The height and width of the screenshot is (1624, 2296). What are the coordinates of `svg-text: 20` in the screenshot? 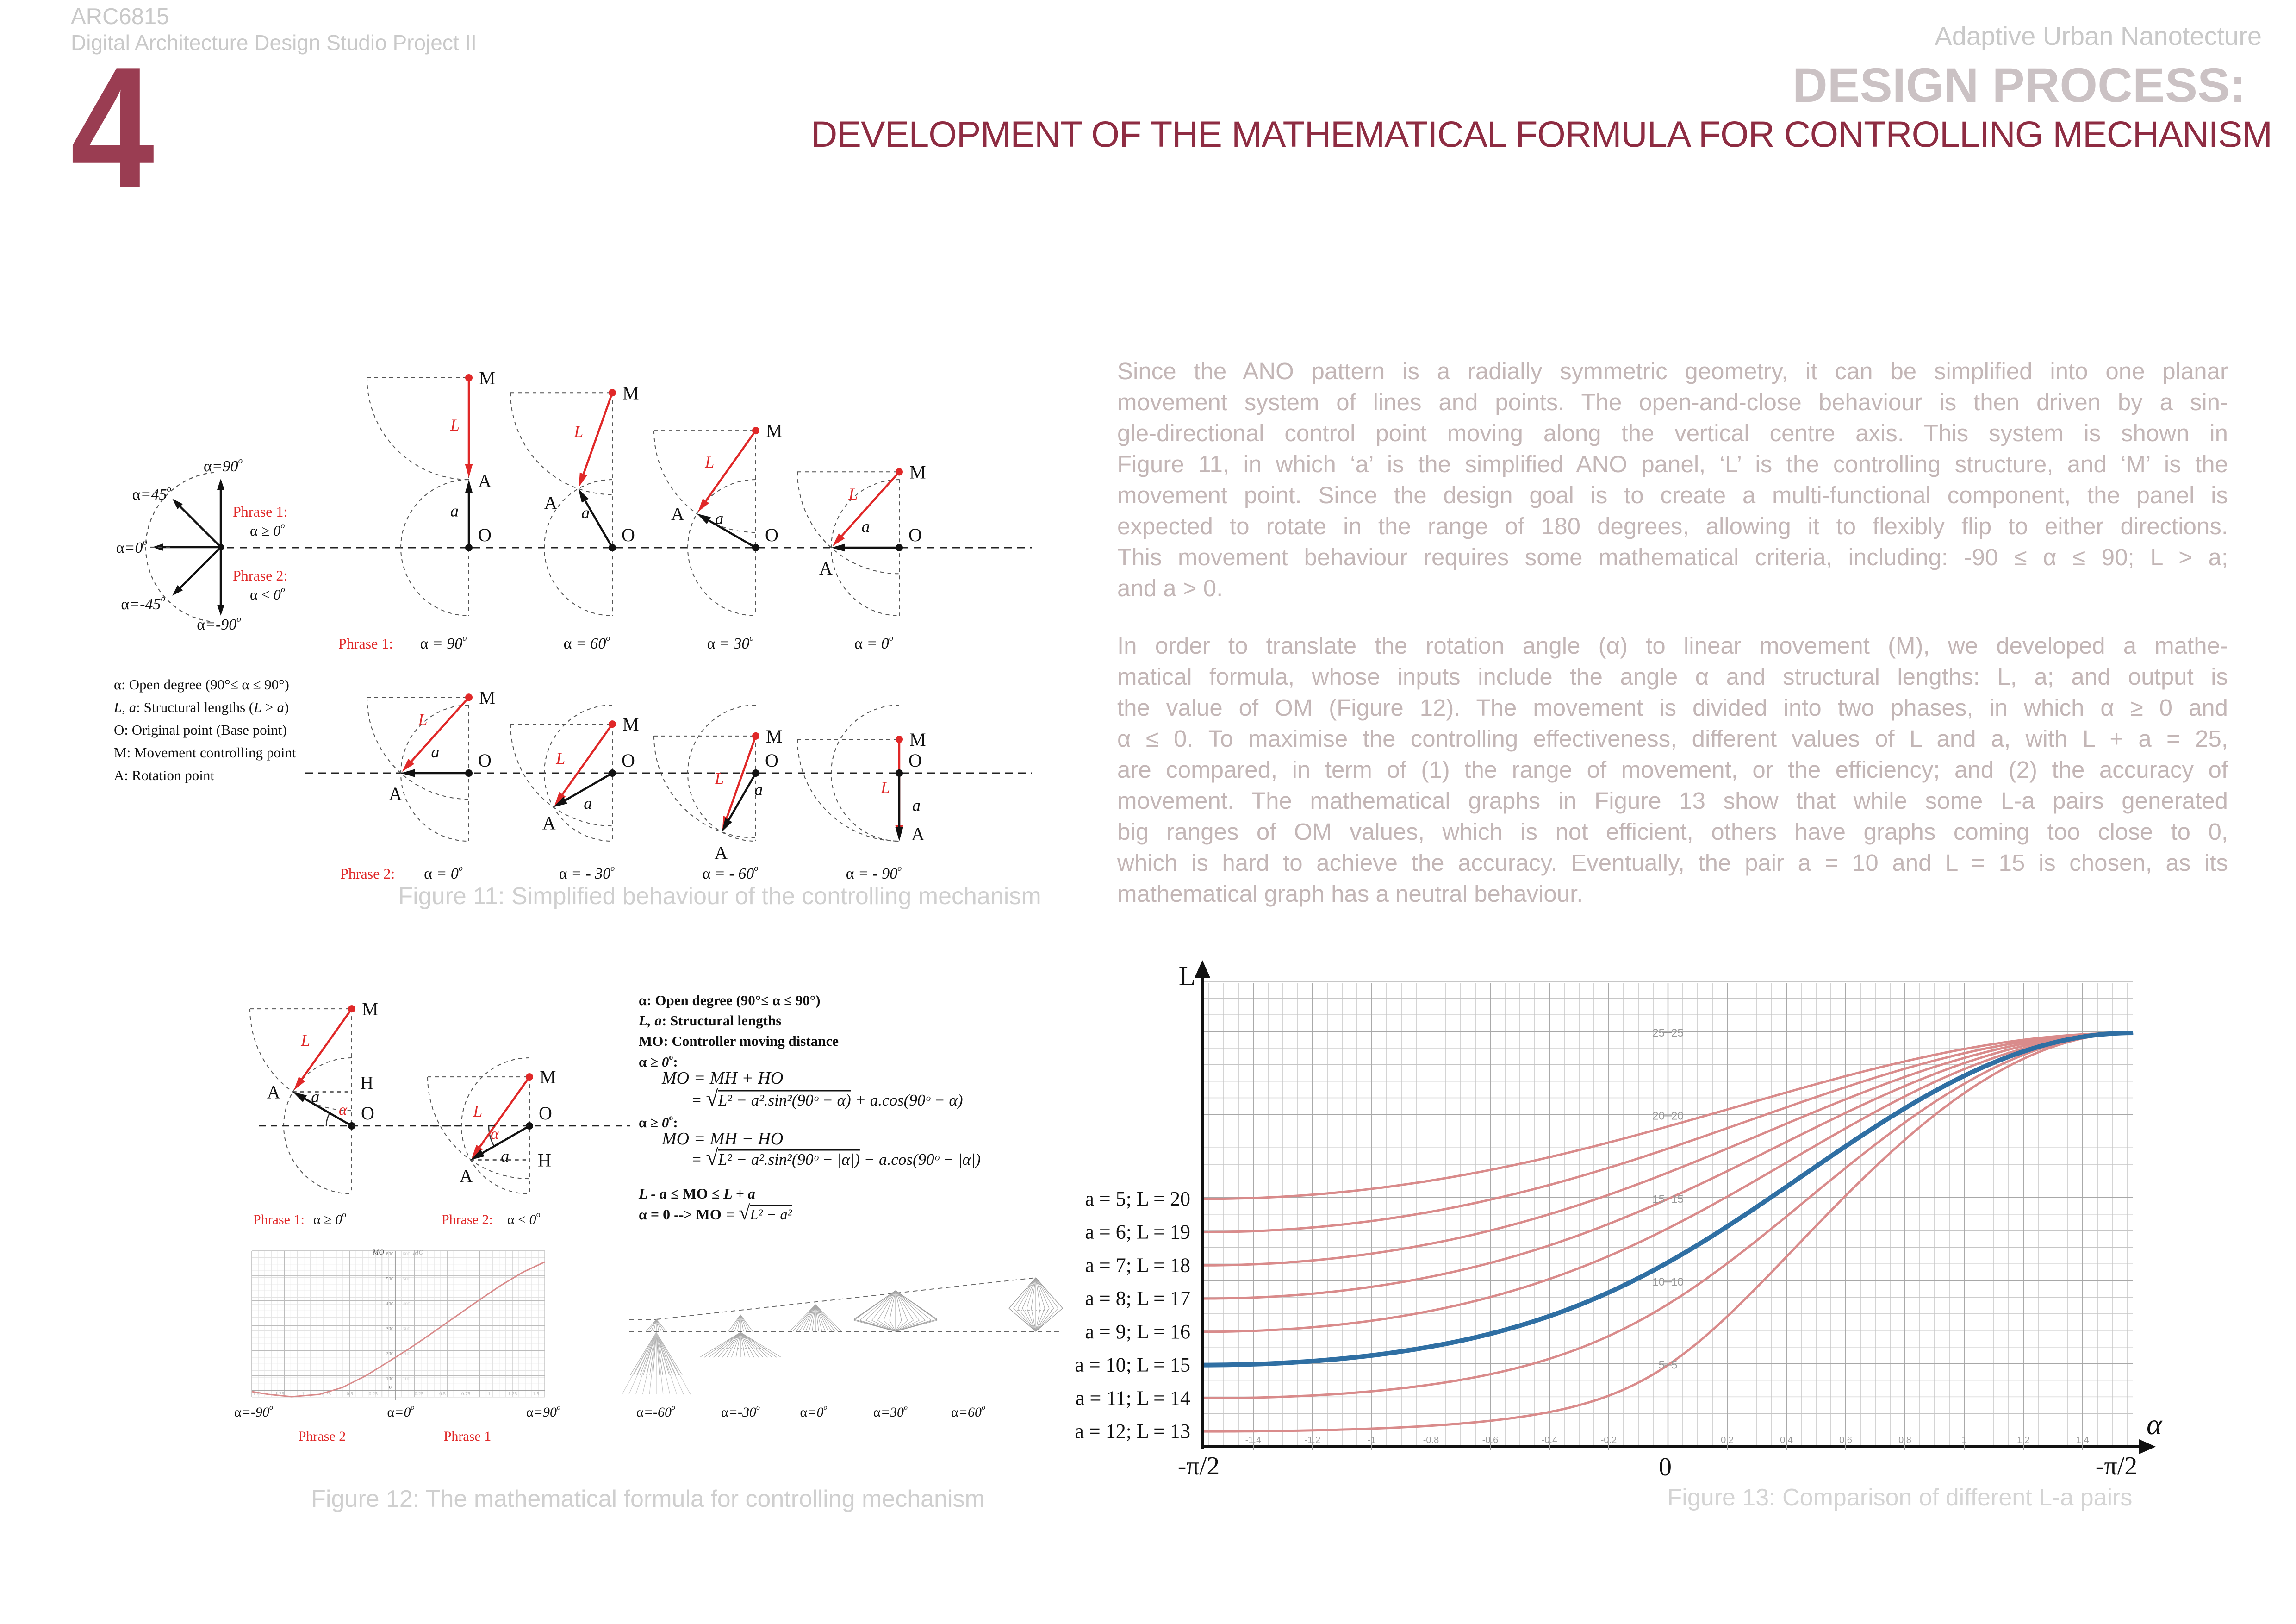 It's located at (1677, 1116).